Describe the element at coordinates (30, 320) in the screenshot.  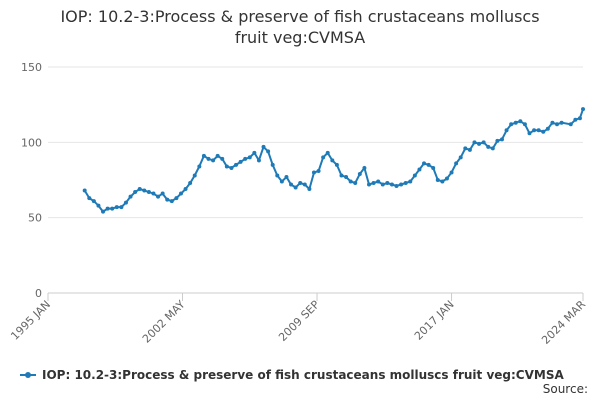
I see `x-tick-label: 1995 JAN` at that location.